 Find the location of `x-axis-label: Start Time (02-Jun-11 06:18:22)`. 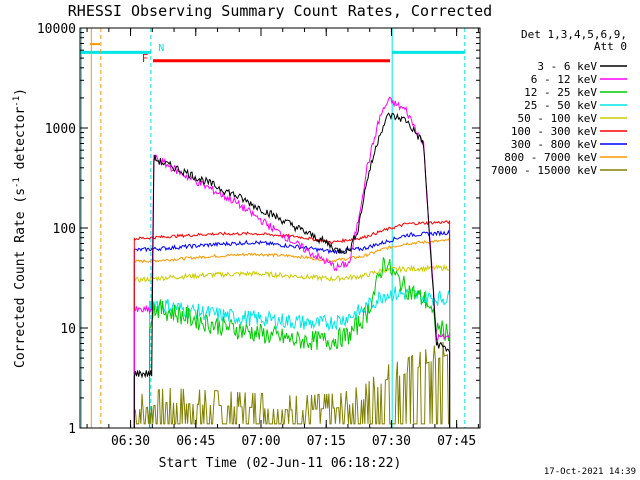

x-axis-label: Start Time (02-Jun-11 06:18:22) is located at coordinates (280, 463).